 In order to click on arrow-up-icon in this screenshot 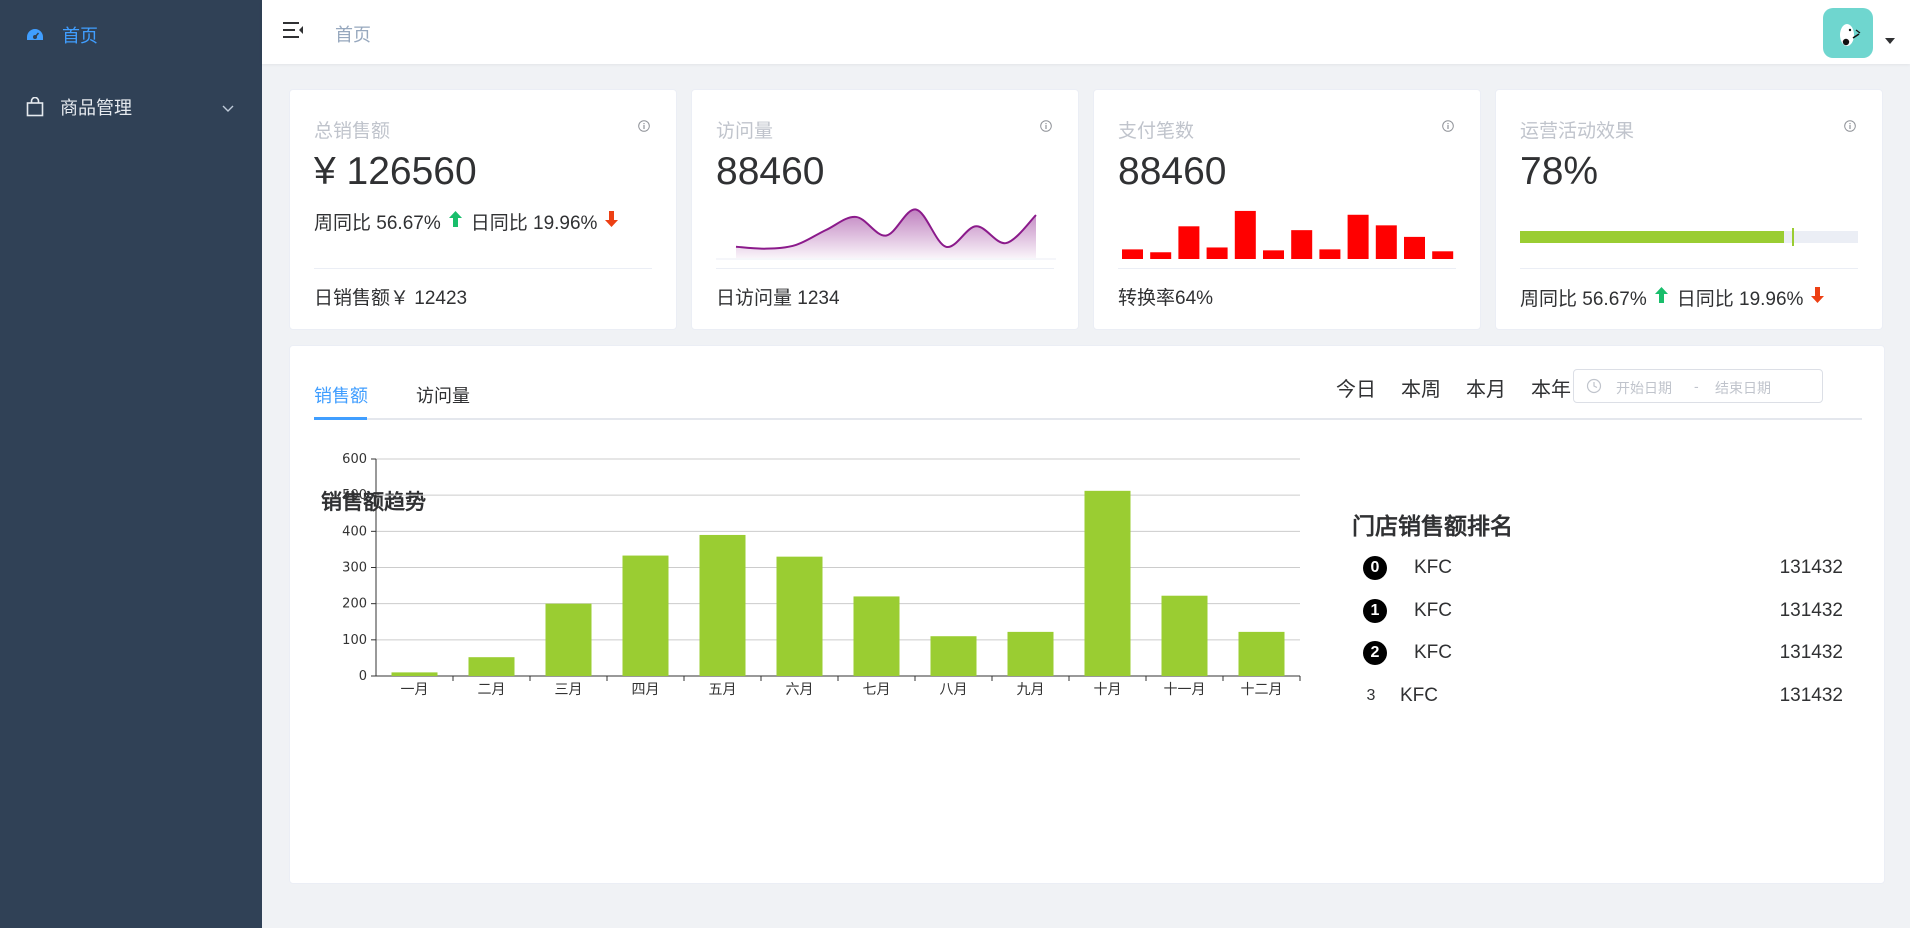, I will do `click(1661, 297)`.